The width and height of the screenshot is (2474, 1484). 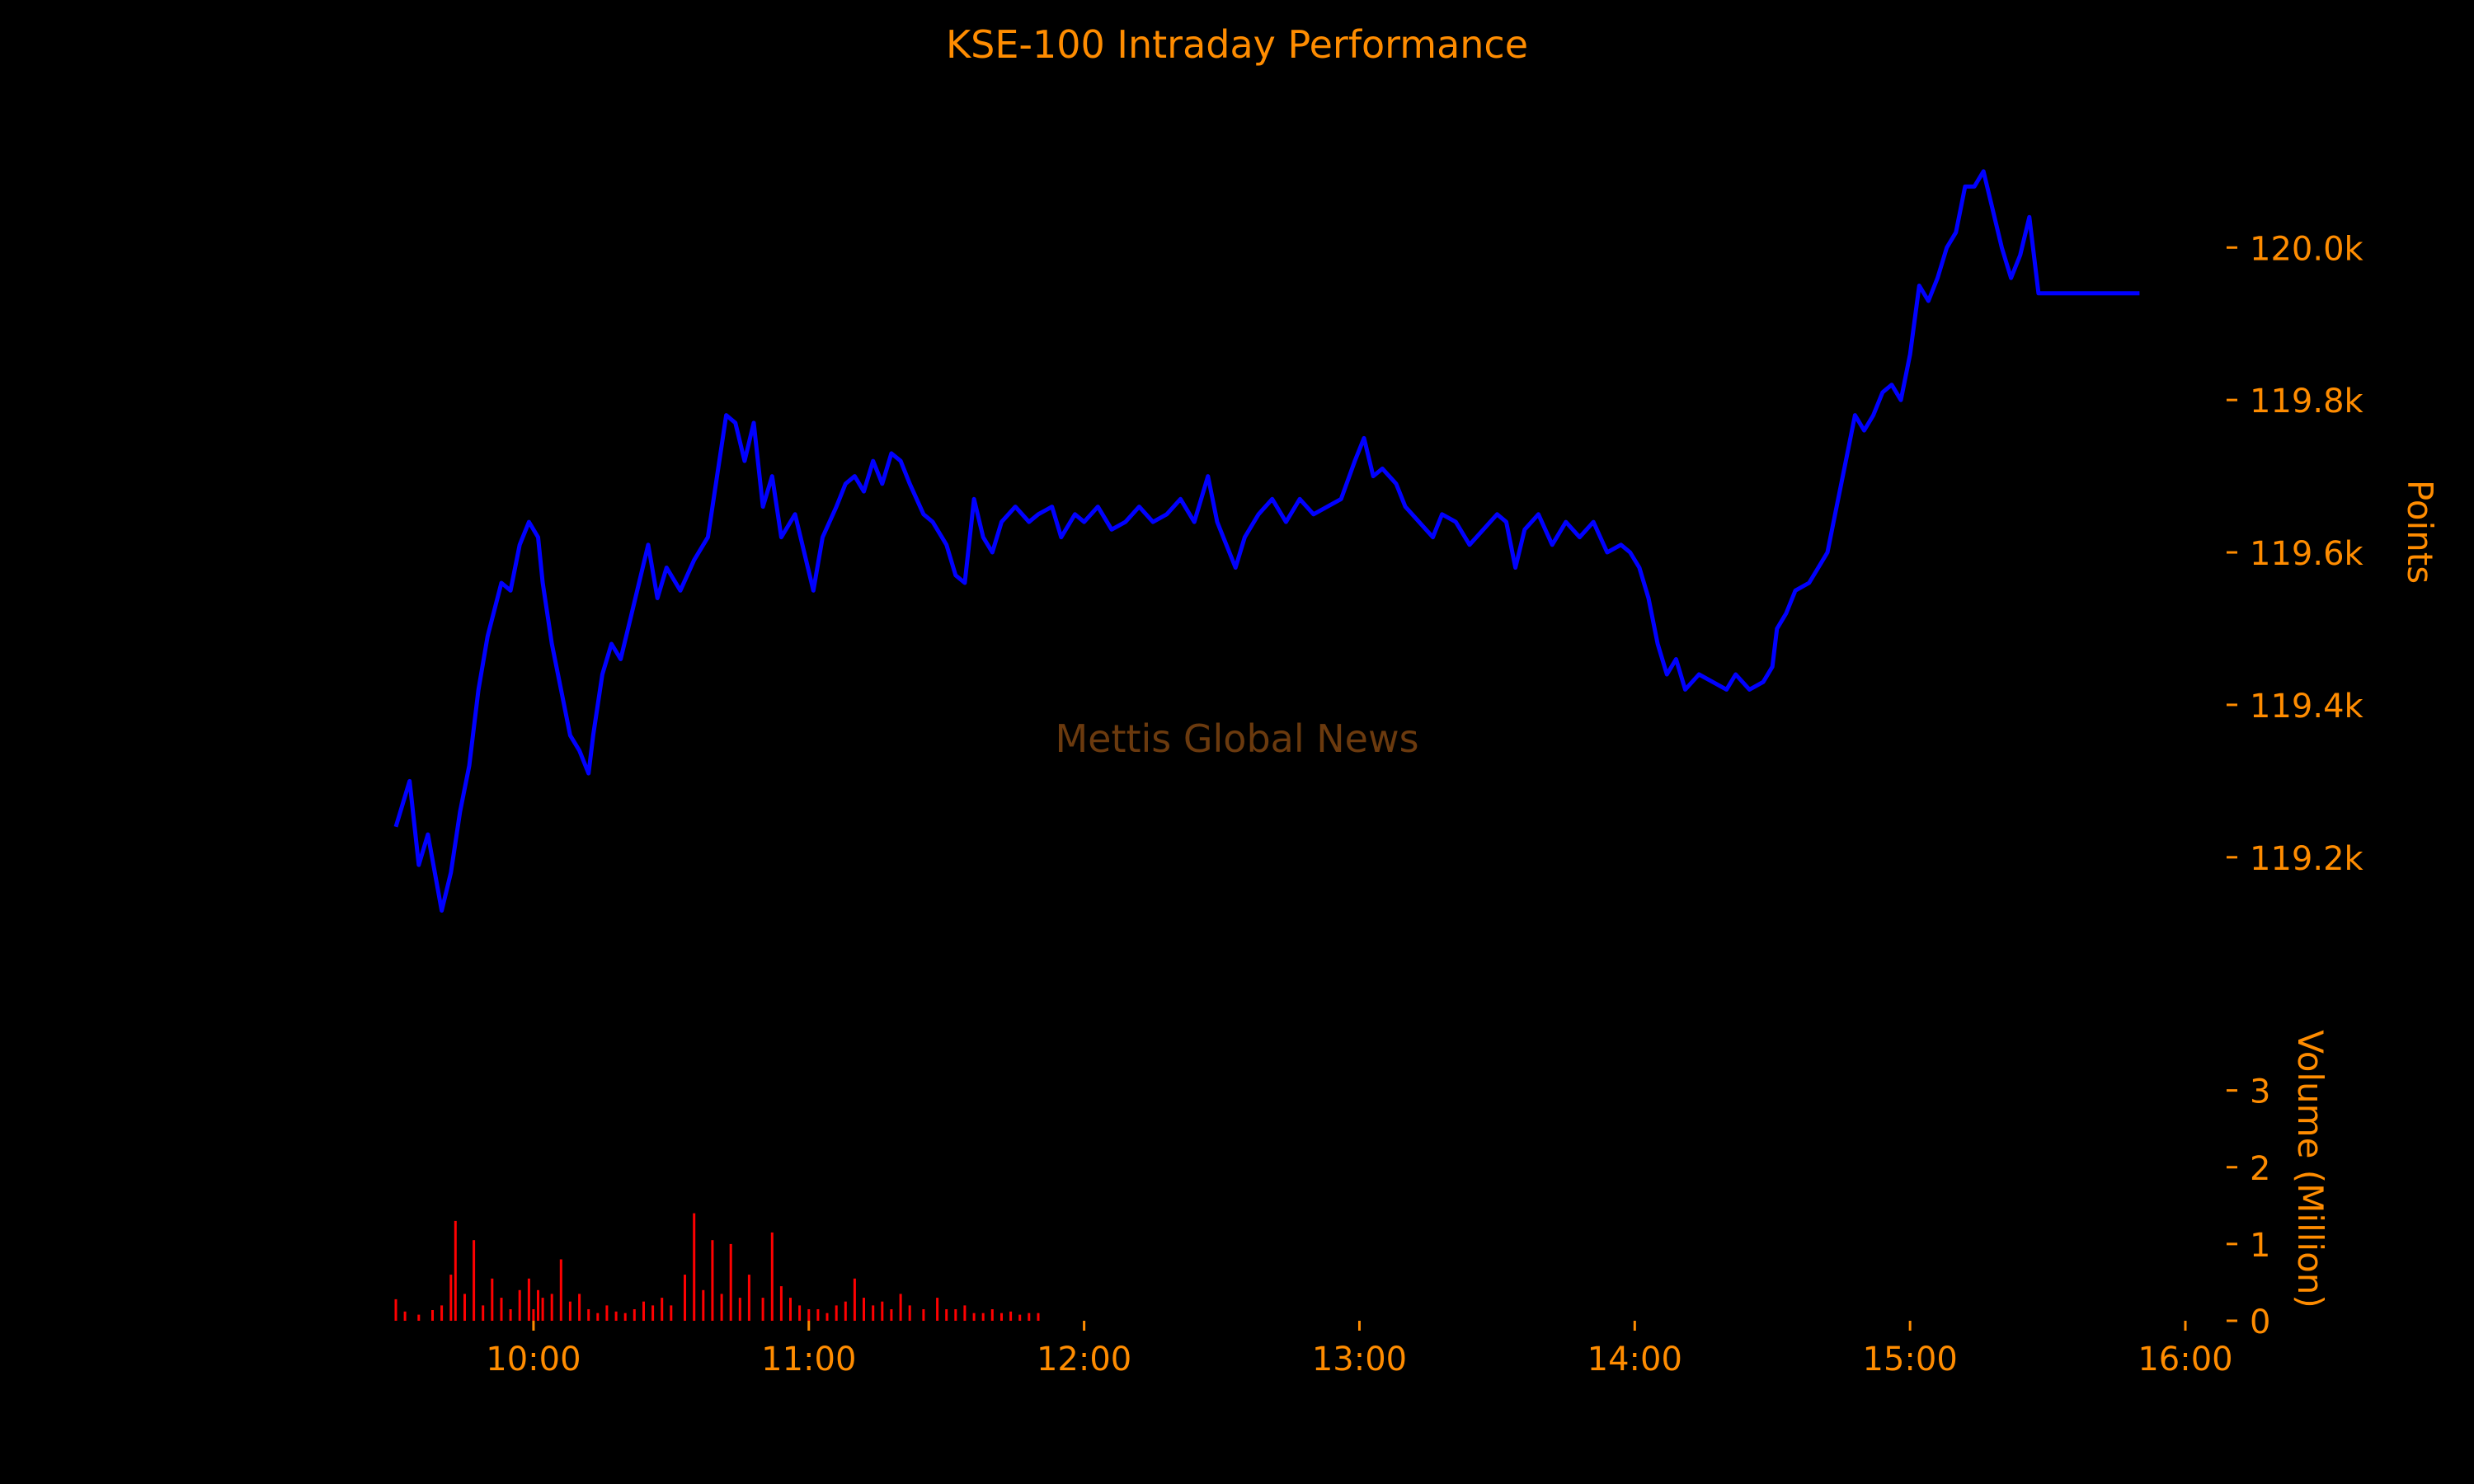 I want to click on time-tick-label: 14:00, so click(x=1634, y=1359).